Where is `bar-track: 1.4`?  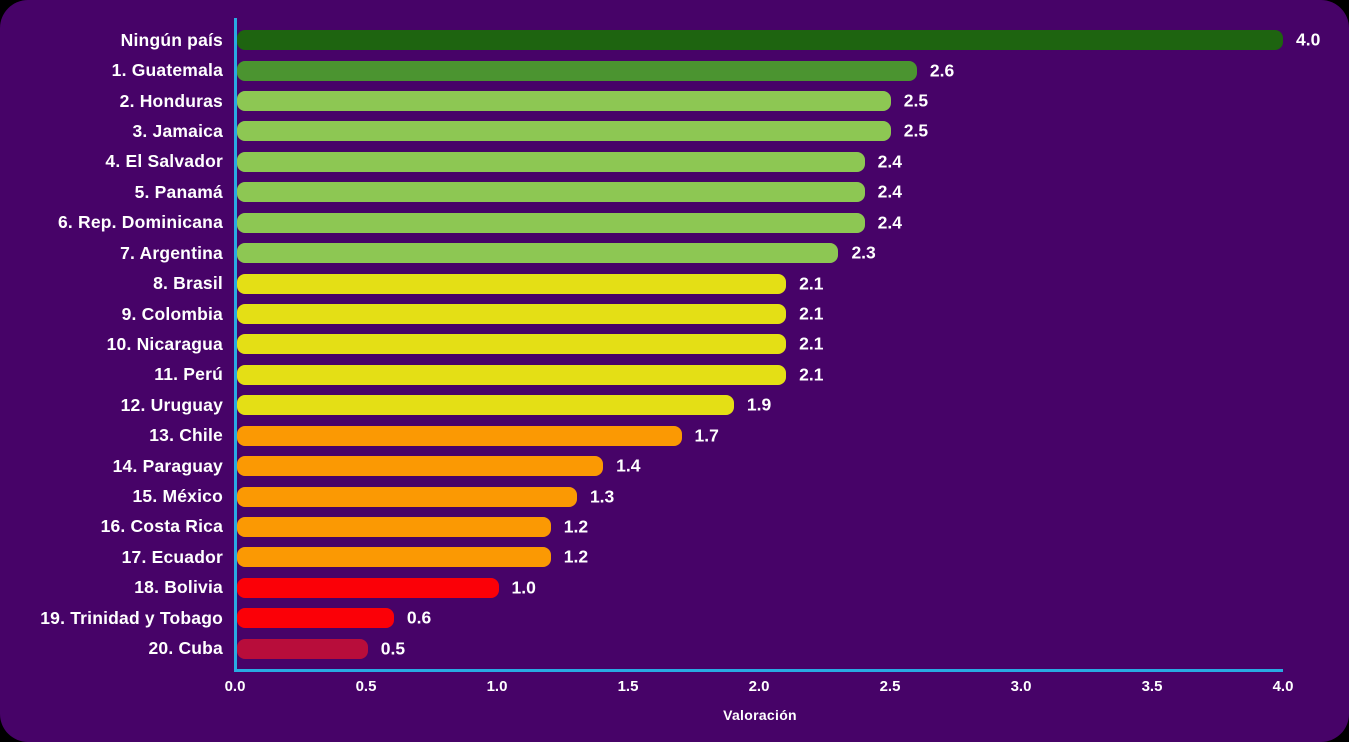
bar-track: 1.4 is located at coordinates (760, 466).